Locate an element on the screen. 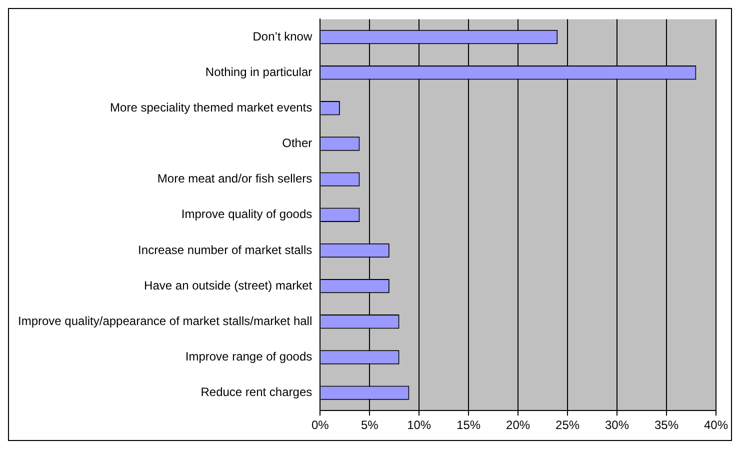 The width and height of the screenshot is (740, 449). y-tick-label: Improve quality of goods is located at coordinates (246, 214).